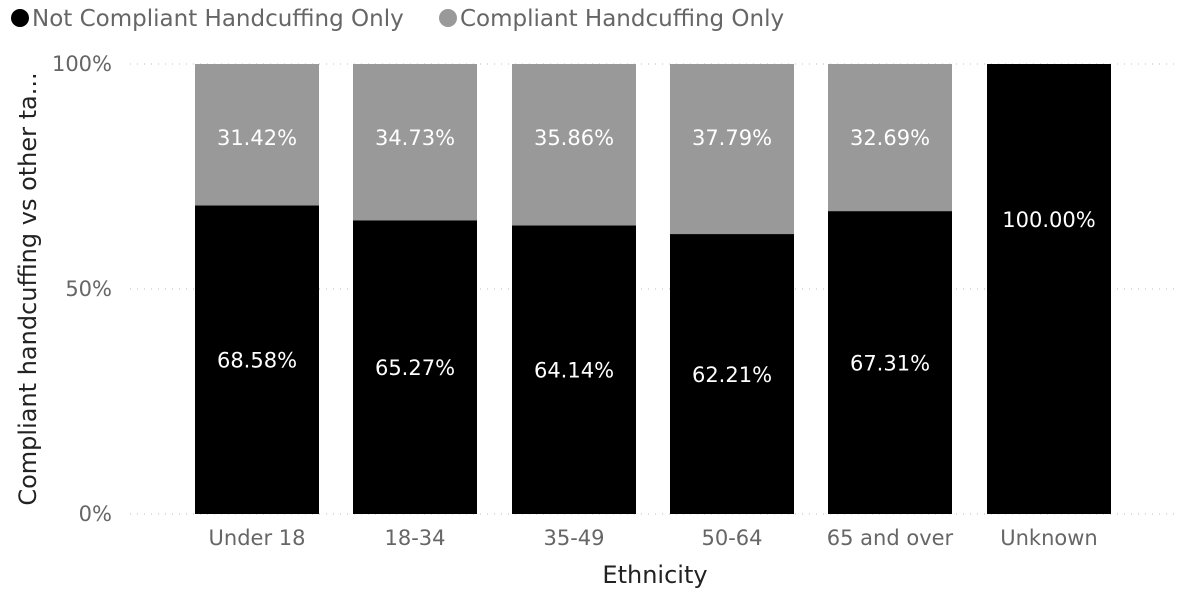 The height and width of the screenshot is (593, 1178). I want to click on data-label: 64.14%, so click(574, 371).